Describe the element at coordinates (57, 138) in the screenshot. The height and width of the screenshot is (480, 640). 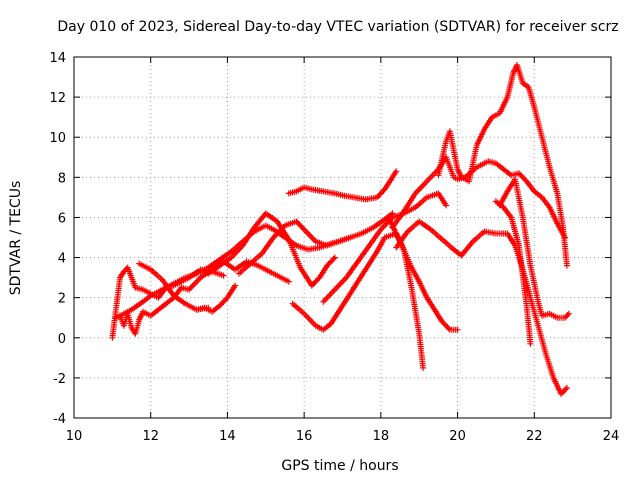
I see `y-tick-label: 10` at that location.